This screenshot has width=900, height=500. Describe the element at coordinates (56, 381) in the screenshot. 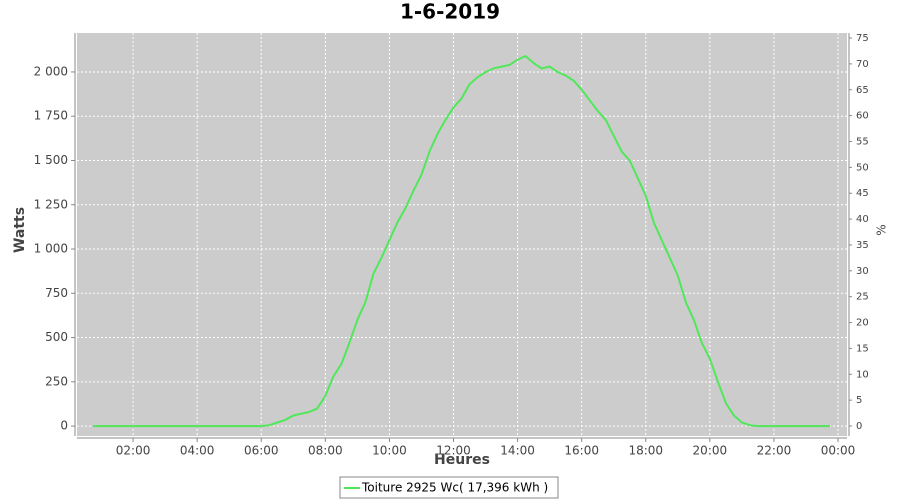

I see `y-tick-label: 250` at that location.